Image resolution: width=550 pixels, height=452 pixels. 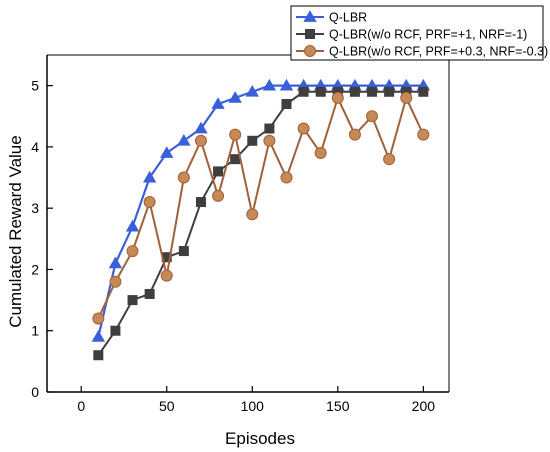 I want to click on legend-box, so click(x=417, y=33).